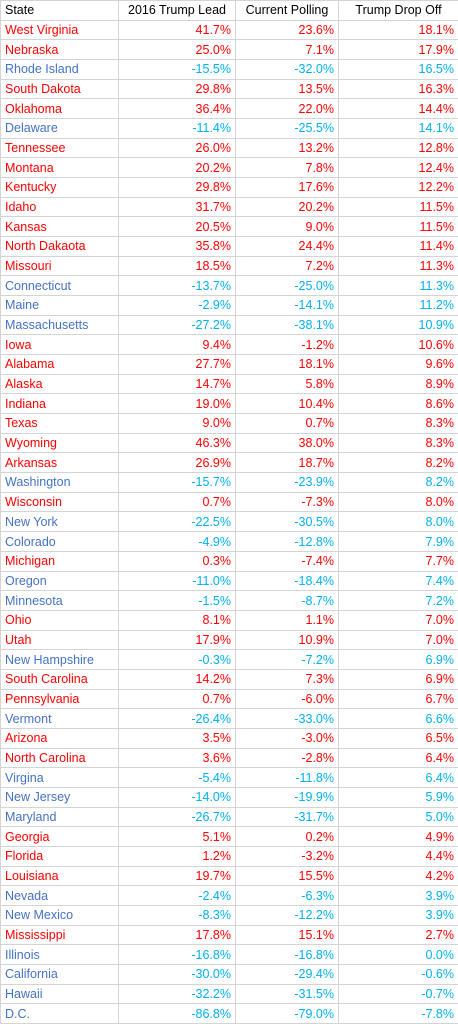 This screenshot has height=1024, width=458. I want to click on state-cell: North Dakaota, so click(60, 247).